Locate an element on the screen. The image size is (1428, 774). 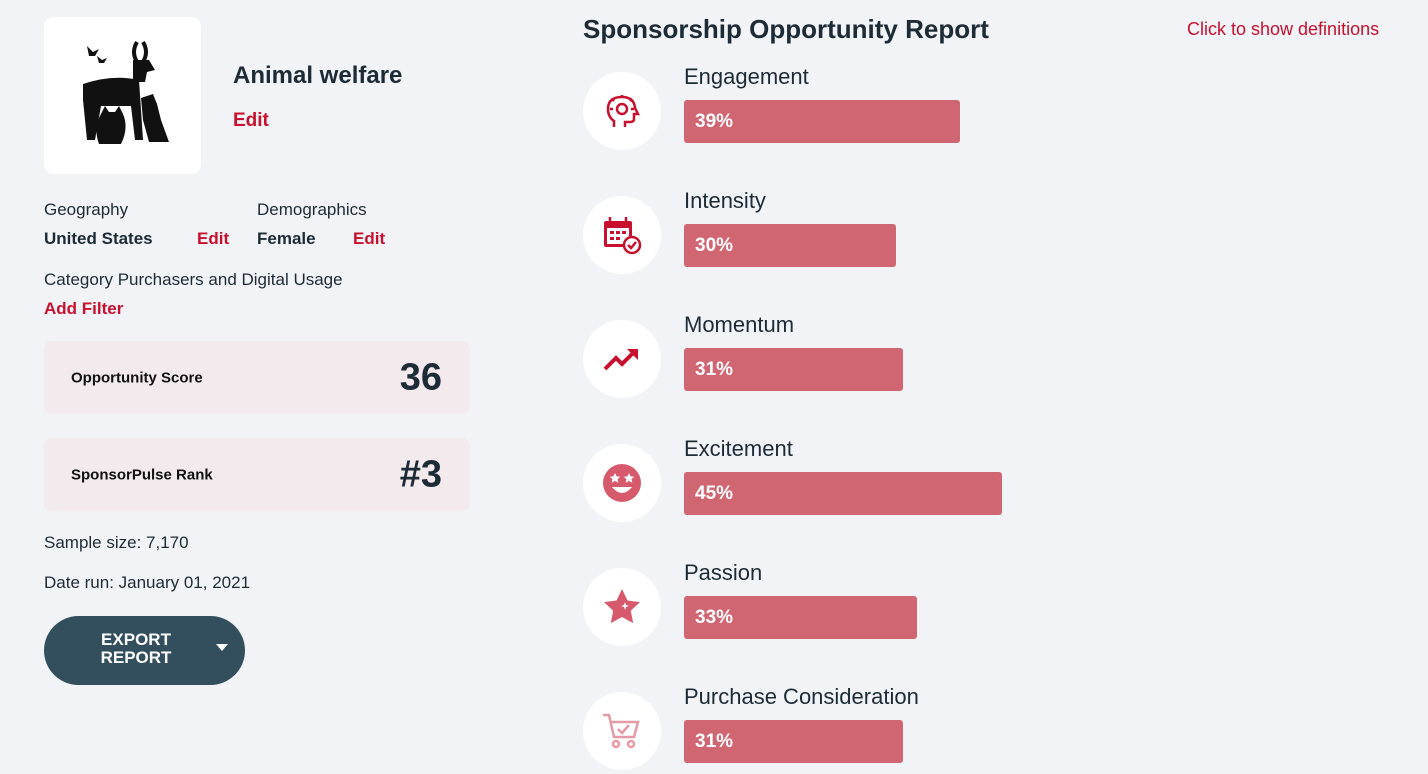
passion-icon-circle is located at coordinates (622, 607).